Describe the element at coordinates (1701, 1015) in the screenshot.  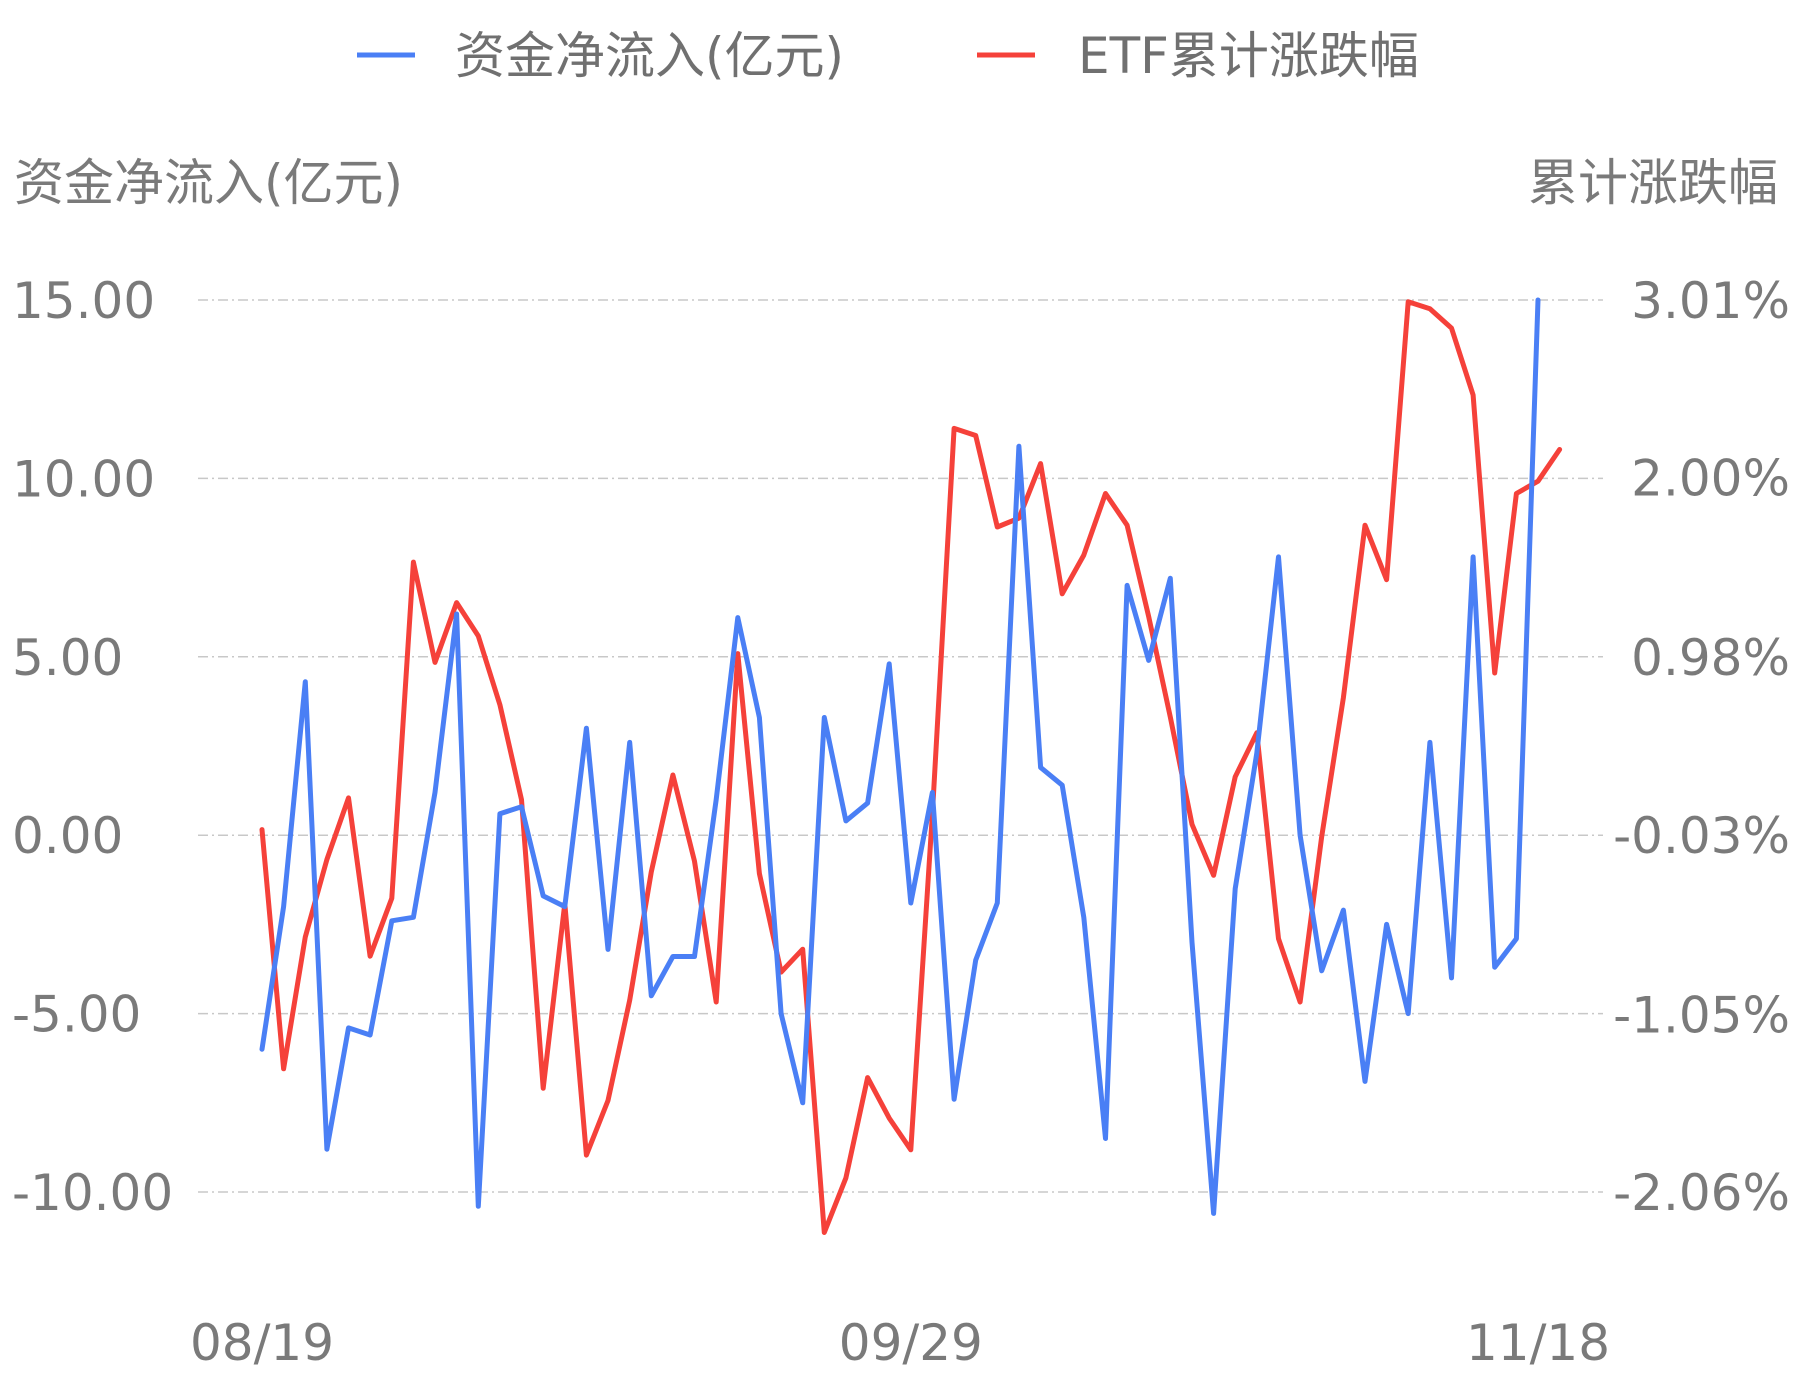
I see `right-tick-label: -1.05%` at that location.